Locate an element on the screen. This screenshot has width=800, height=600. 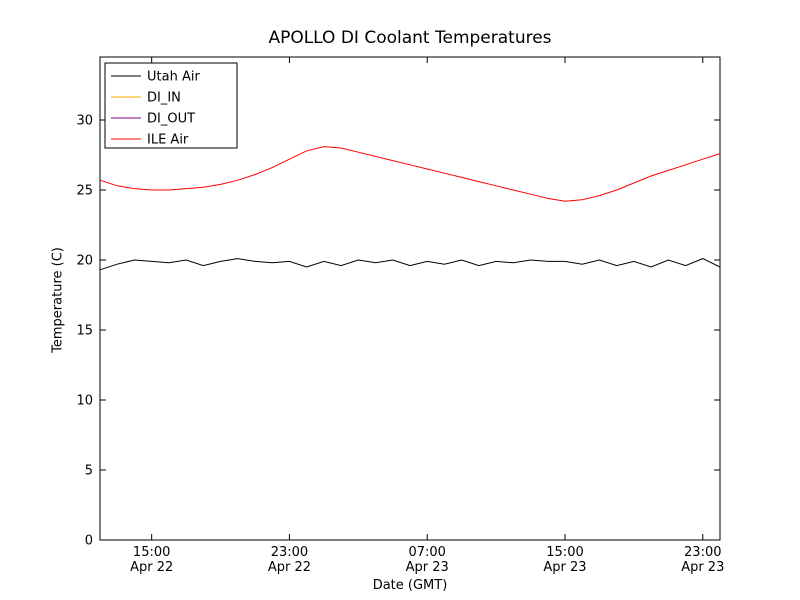
legend-label: DI_IN is located at coordinates (164, 98).